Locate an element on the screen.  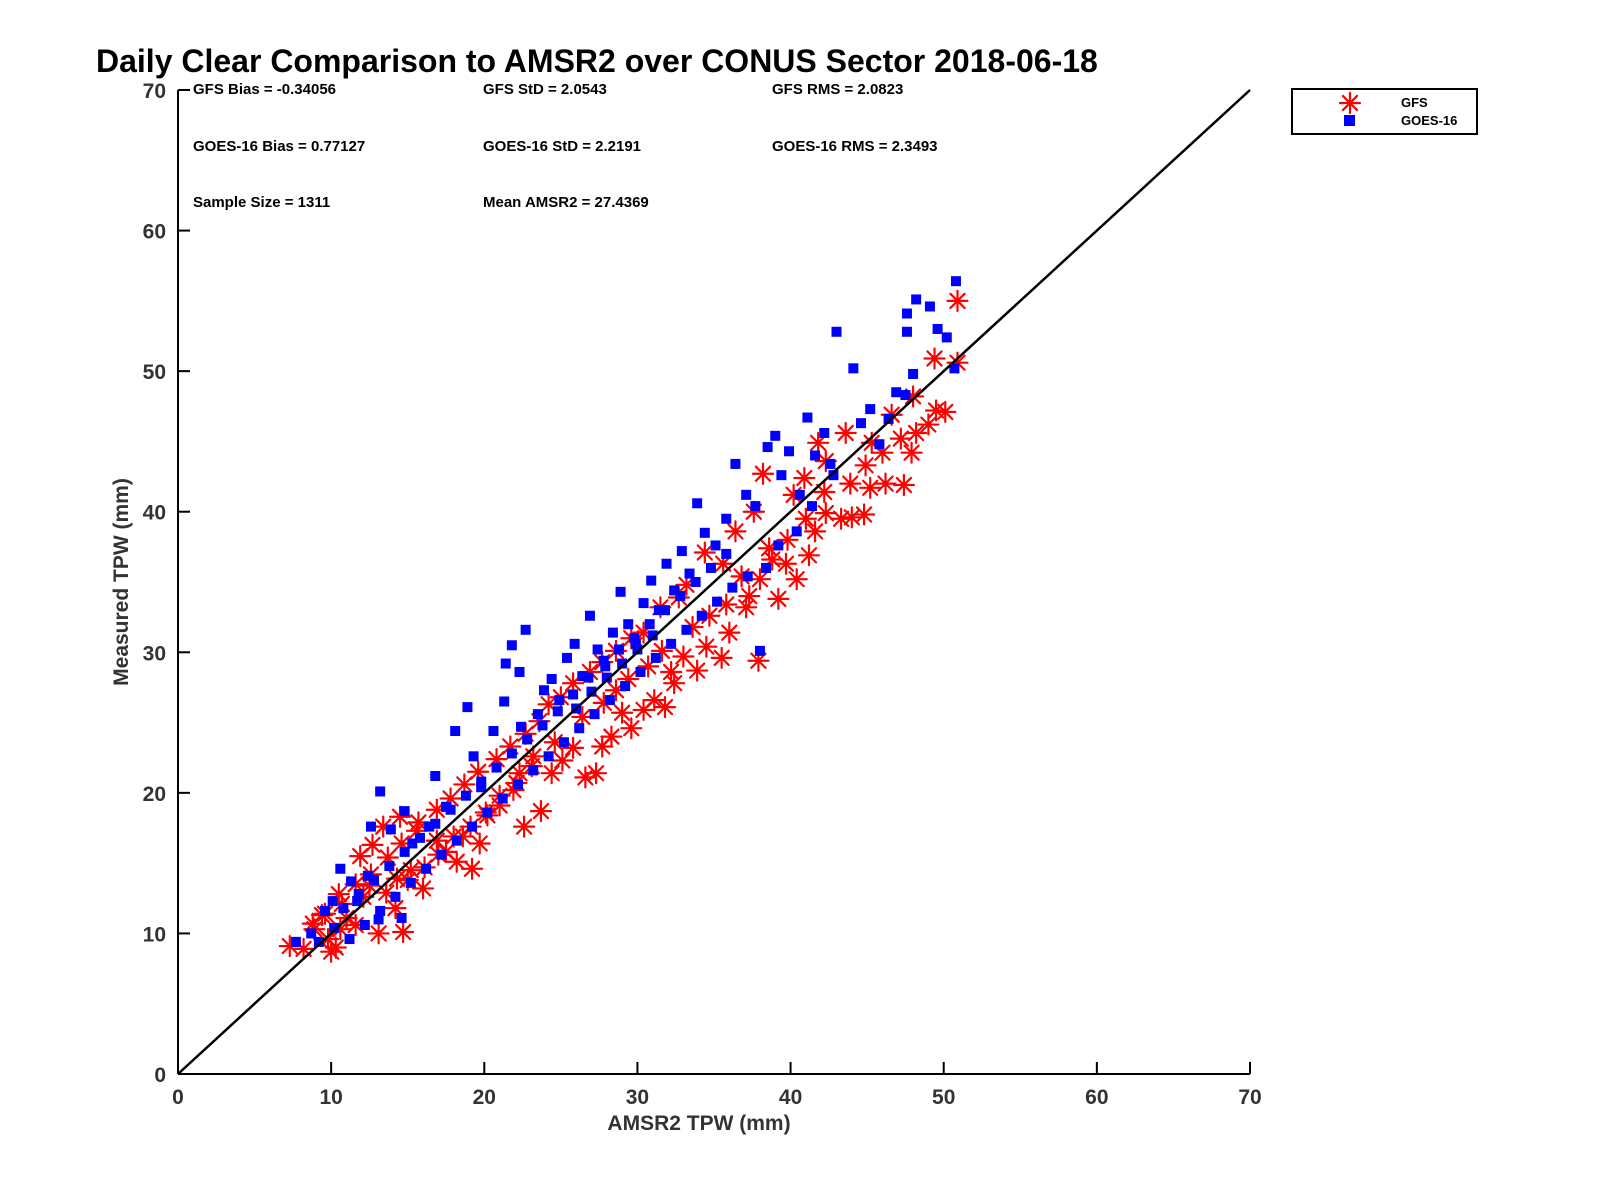
y-tick-label: 60 is located at coordinates (154, 232).